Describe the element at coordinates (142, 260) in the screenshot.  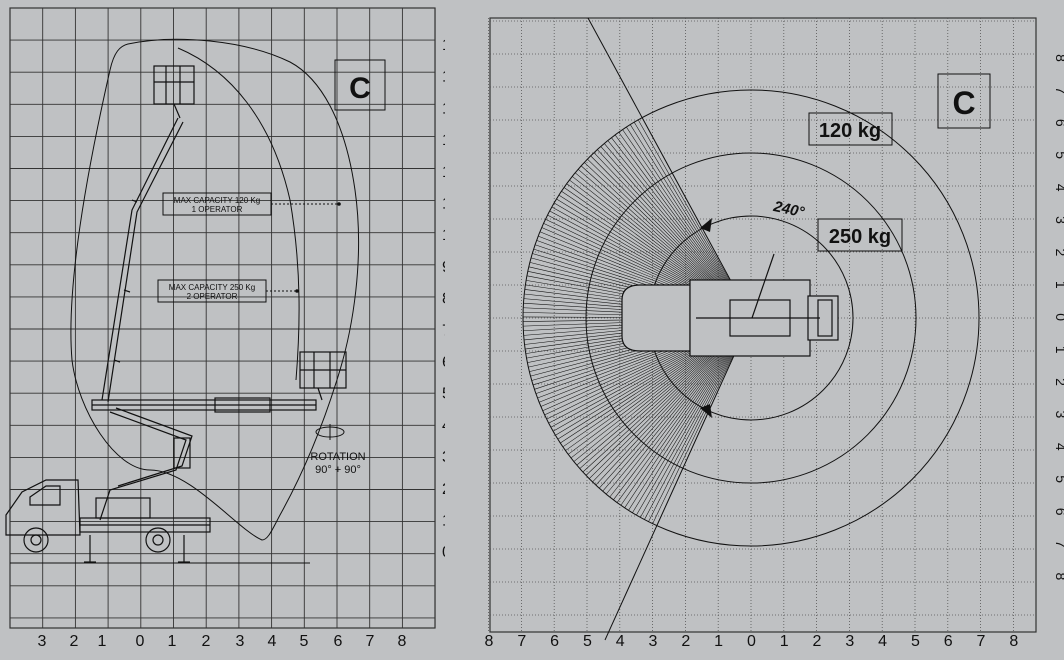
I see `boom-upper` at that location.